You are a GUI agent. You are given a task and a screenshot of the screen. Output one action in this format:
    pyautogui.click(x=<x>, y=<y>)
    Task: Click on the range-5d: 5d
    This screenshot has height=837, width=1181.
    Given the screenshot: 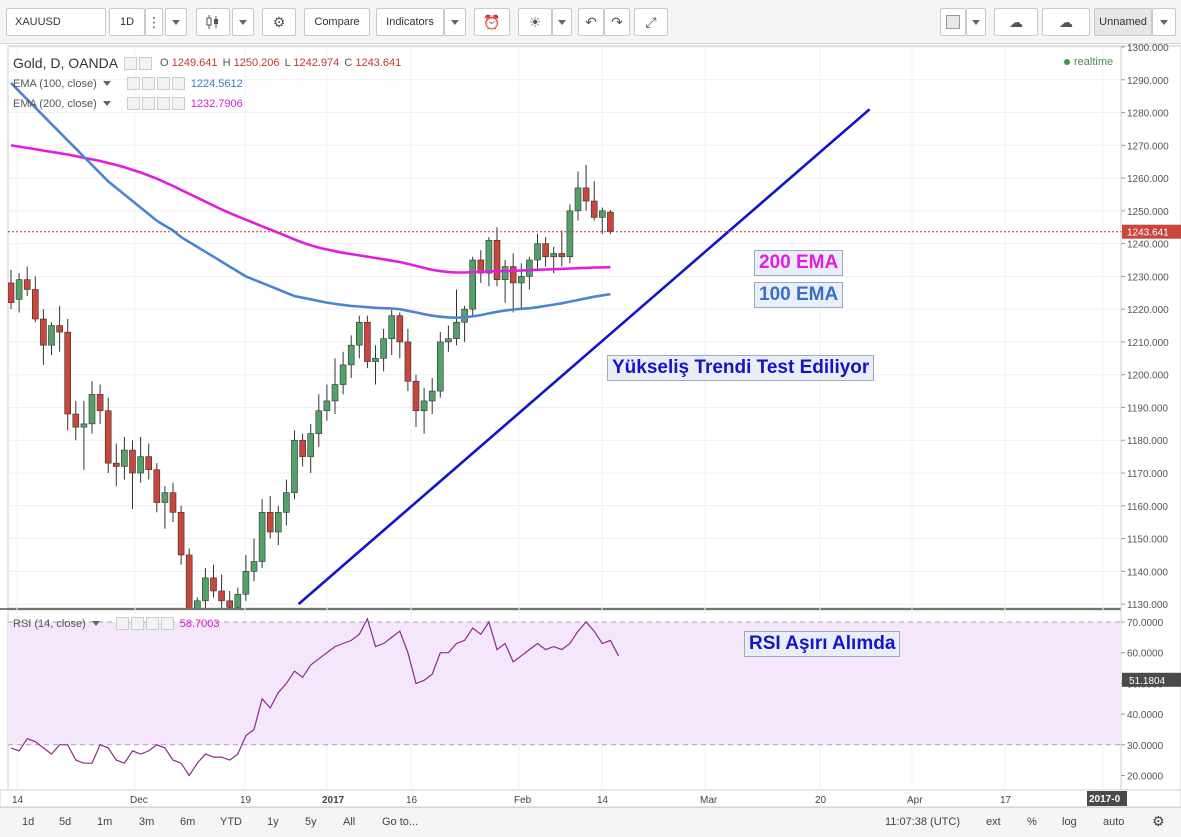 What is the action you would take?
    pyautogui.click(x=65, y=822)
    